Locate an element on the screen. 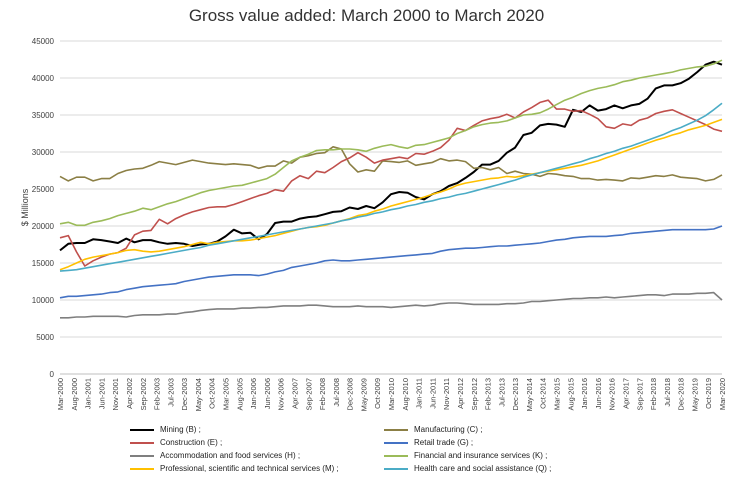  y-tick-label: 45000 is located at coordinates (43, 41).